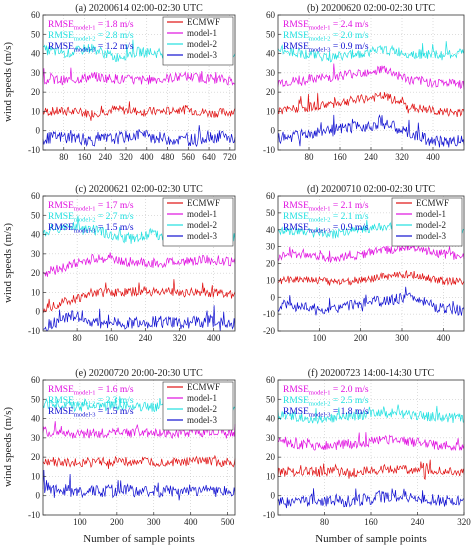 The image size is (471, 550). I want to click on x-tick-label: 200, so click(361, 338).